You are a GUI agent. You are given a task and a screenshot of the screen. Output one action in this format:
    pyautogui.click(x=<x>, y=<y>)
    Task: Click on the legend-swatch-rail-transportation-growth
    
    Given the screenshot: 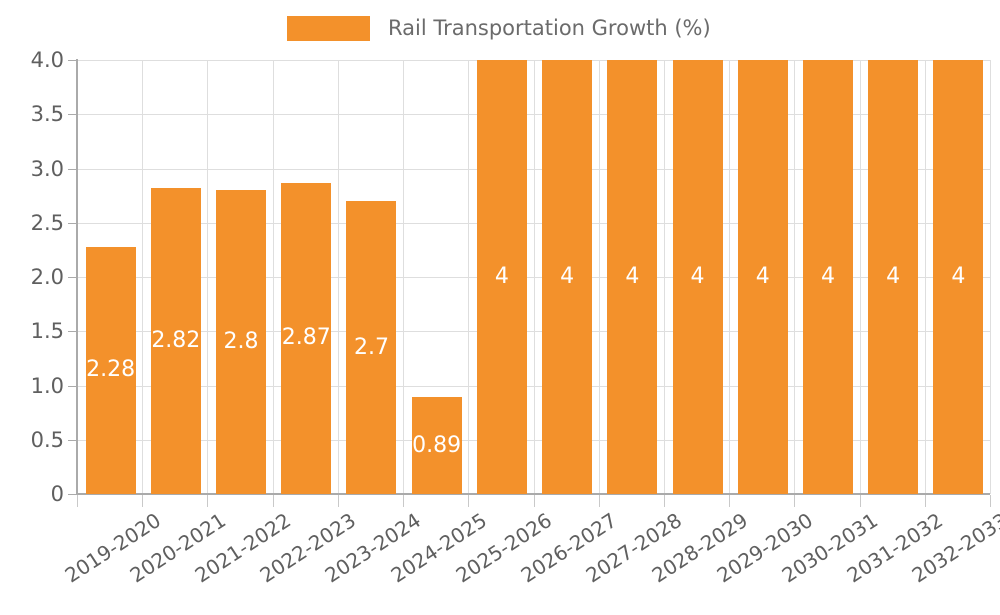 What is the action you would take?
    pyautogui.click(x=328, y=28)
    